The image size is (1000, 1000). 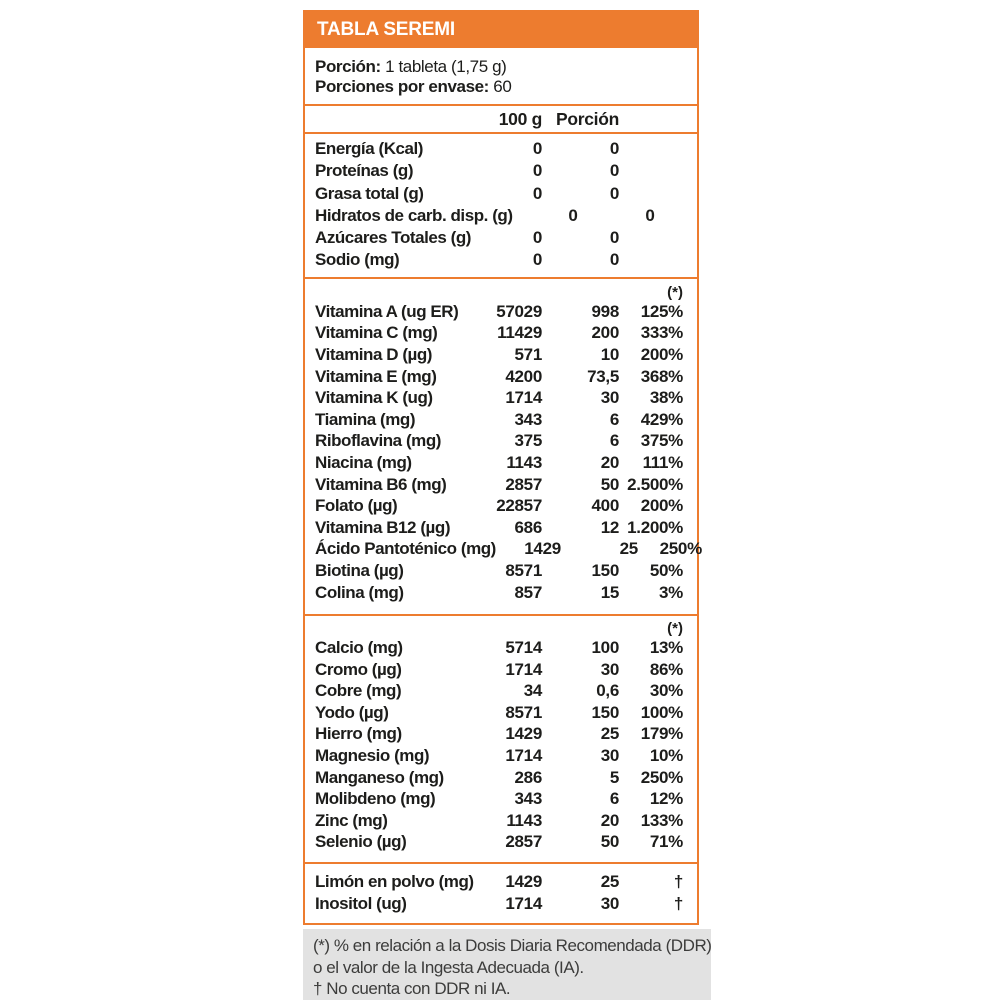 I want to click on percent-ddr: 125%, so click(x=662, y=311).